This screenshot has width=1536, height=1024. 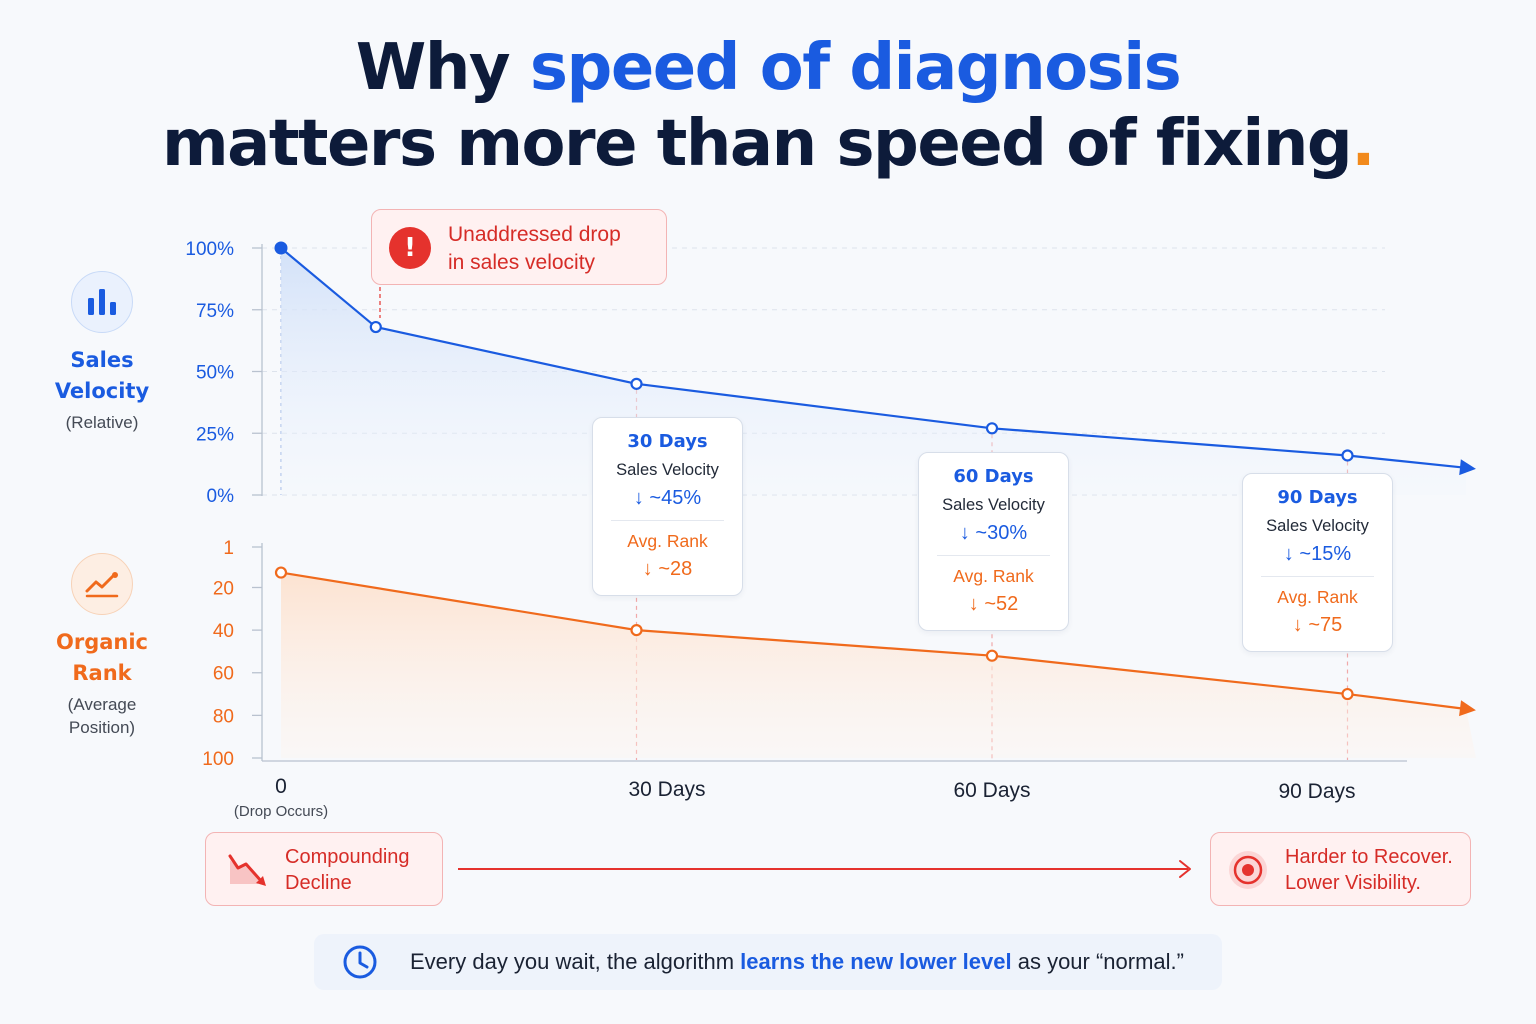 I want to click on title-line-2: matters more than speed of fixing., so click(x=768, y=144).